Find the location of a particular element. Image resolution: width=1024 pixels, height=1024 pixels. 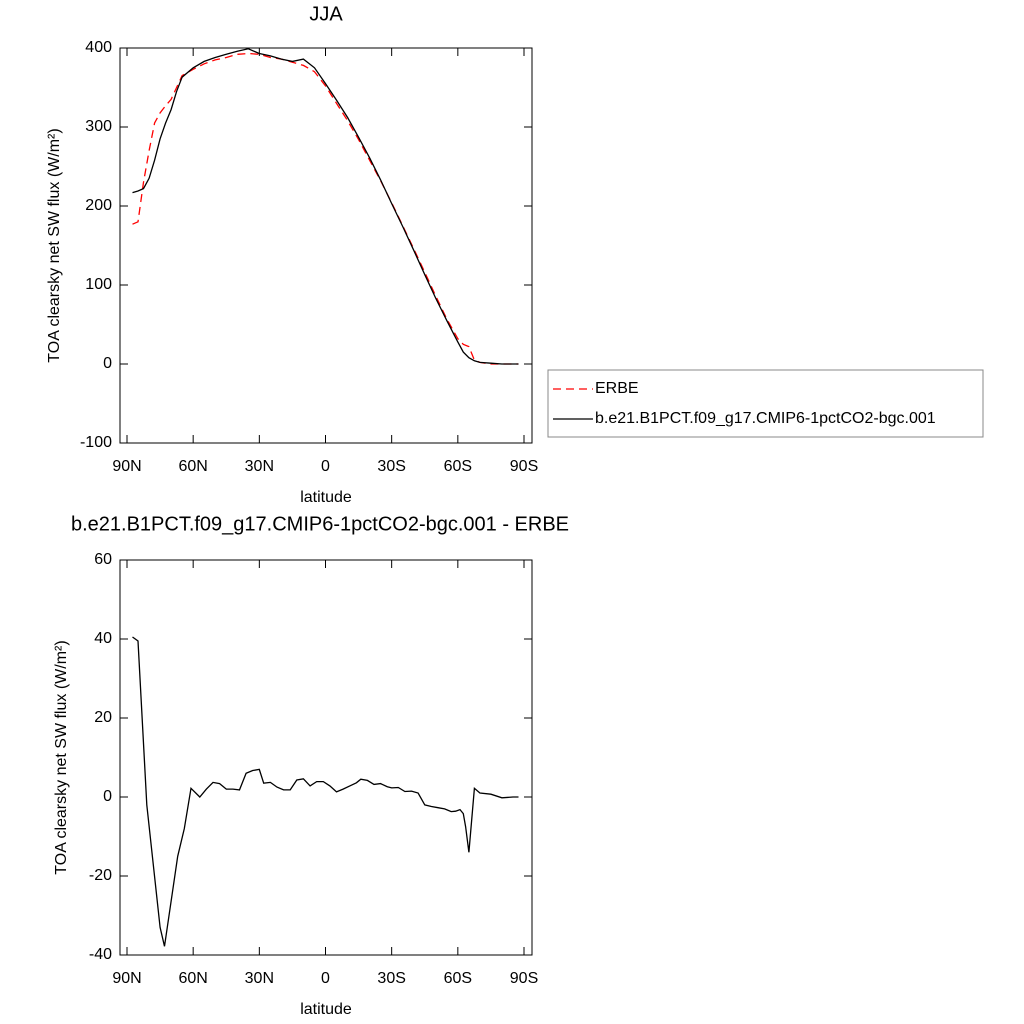

y-tick-label: 40 is located at coordinates (103, 638).